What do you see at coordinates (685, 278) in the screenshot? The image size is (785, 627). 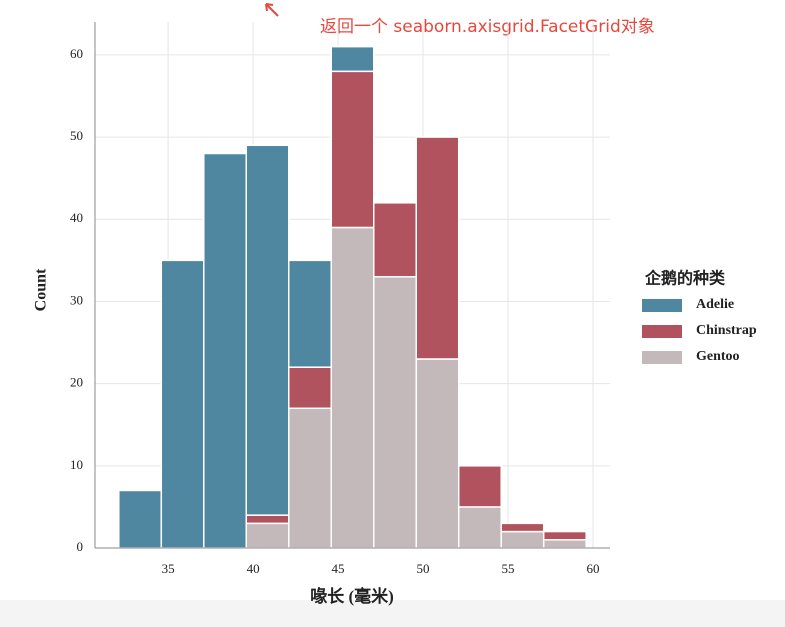 I see `legend-title: 企鹅的种类` at bounding box center [685, 278].